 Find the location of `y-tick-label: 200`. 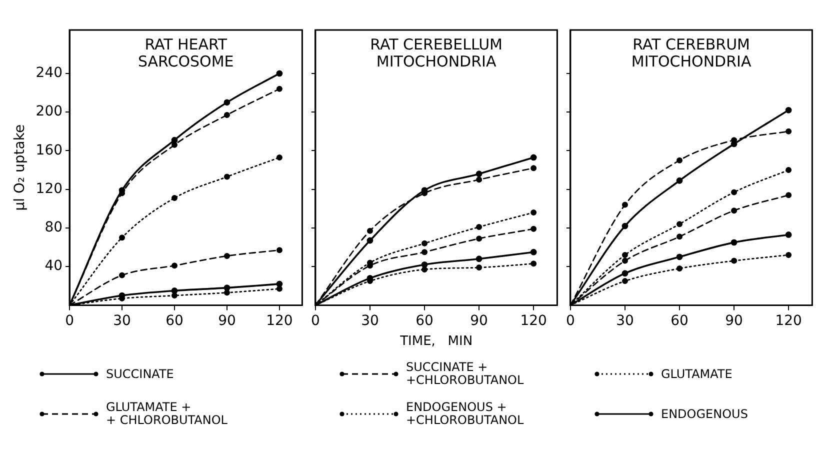

y-tick-label: 200 is located at coordinates (49, 112).